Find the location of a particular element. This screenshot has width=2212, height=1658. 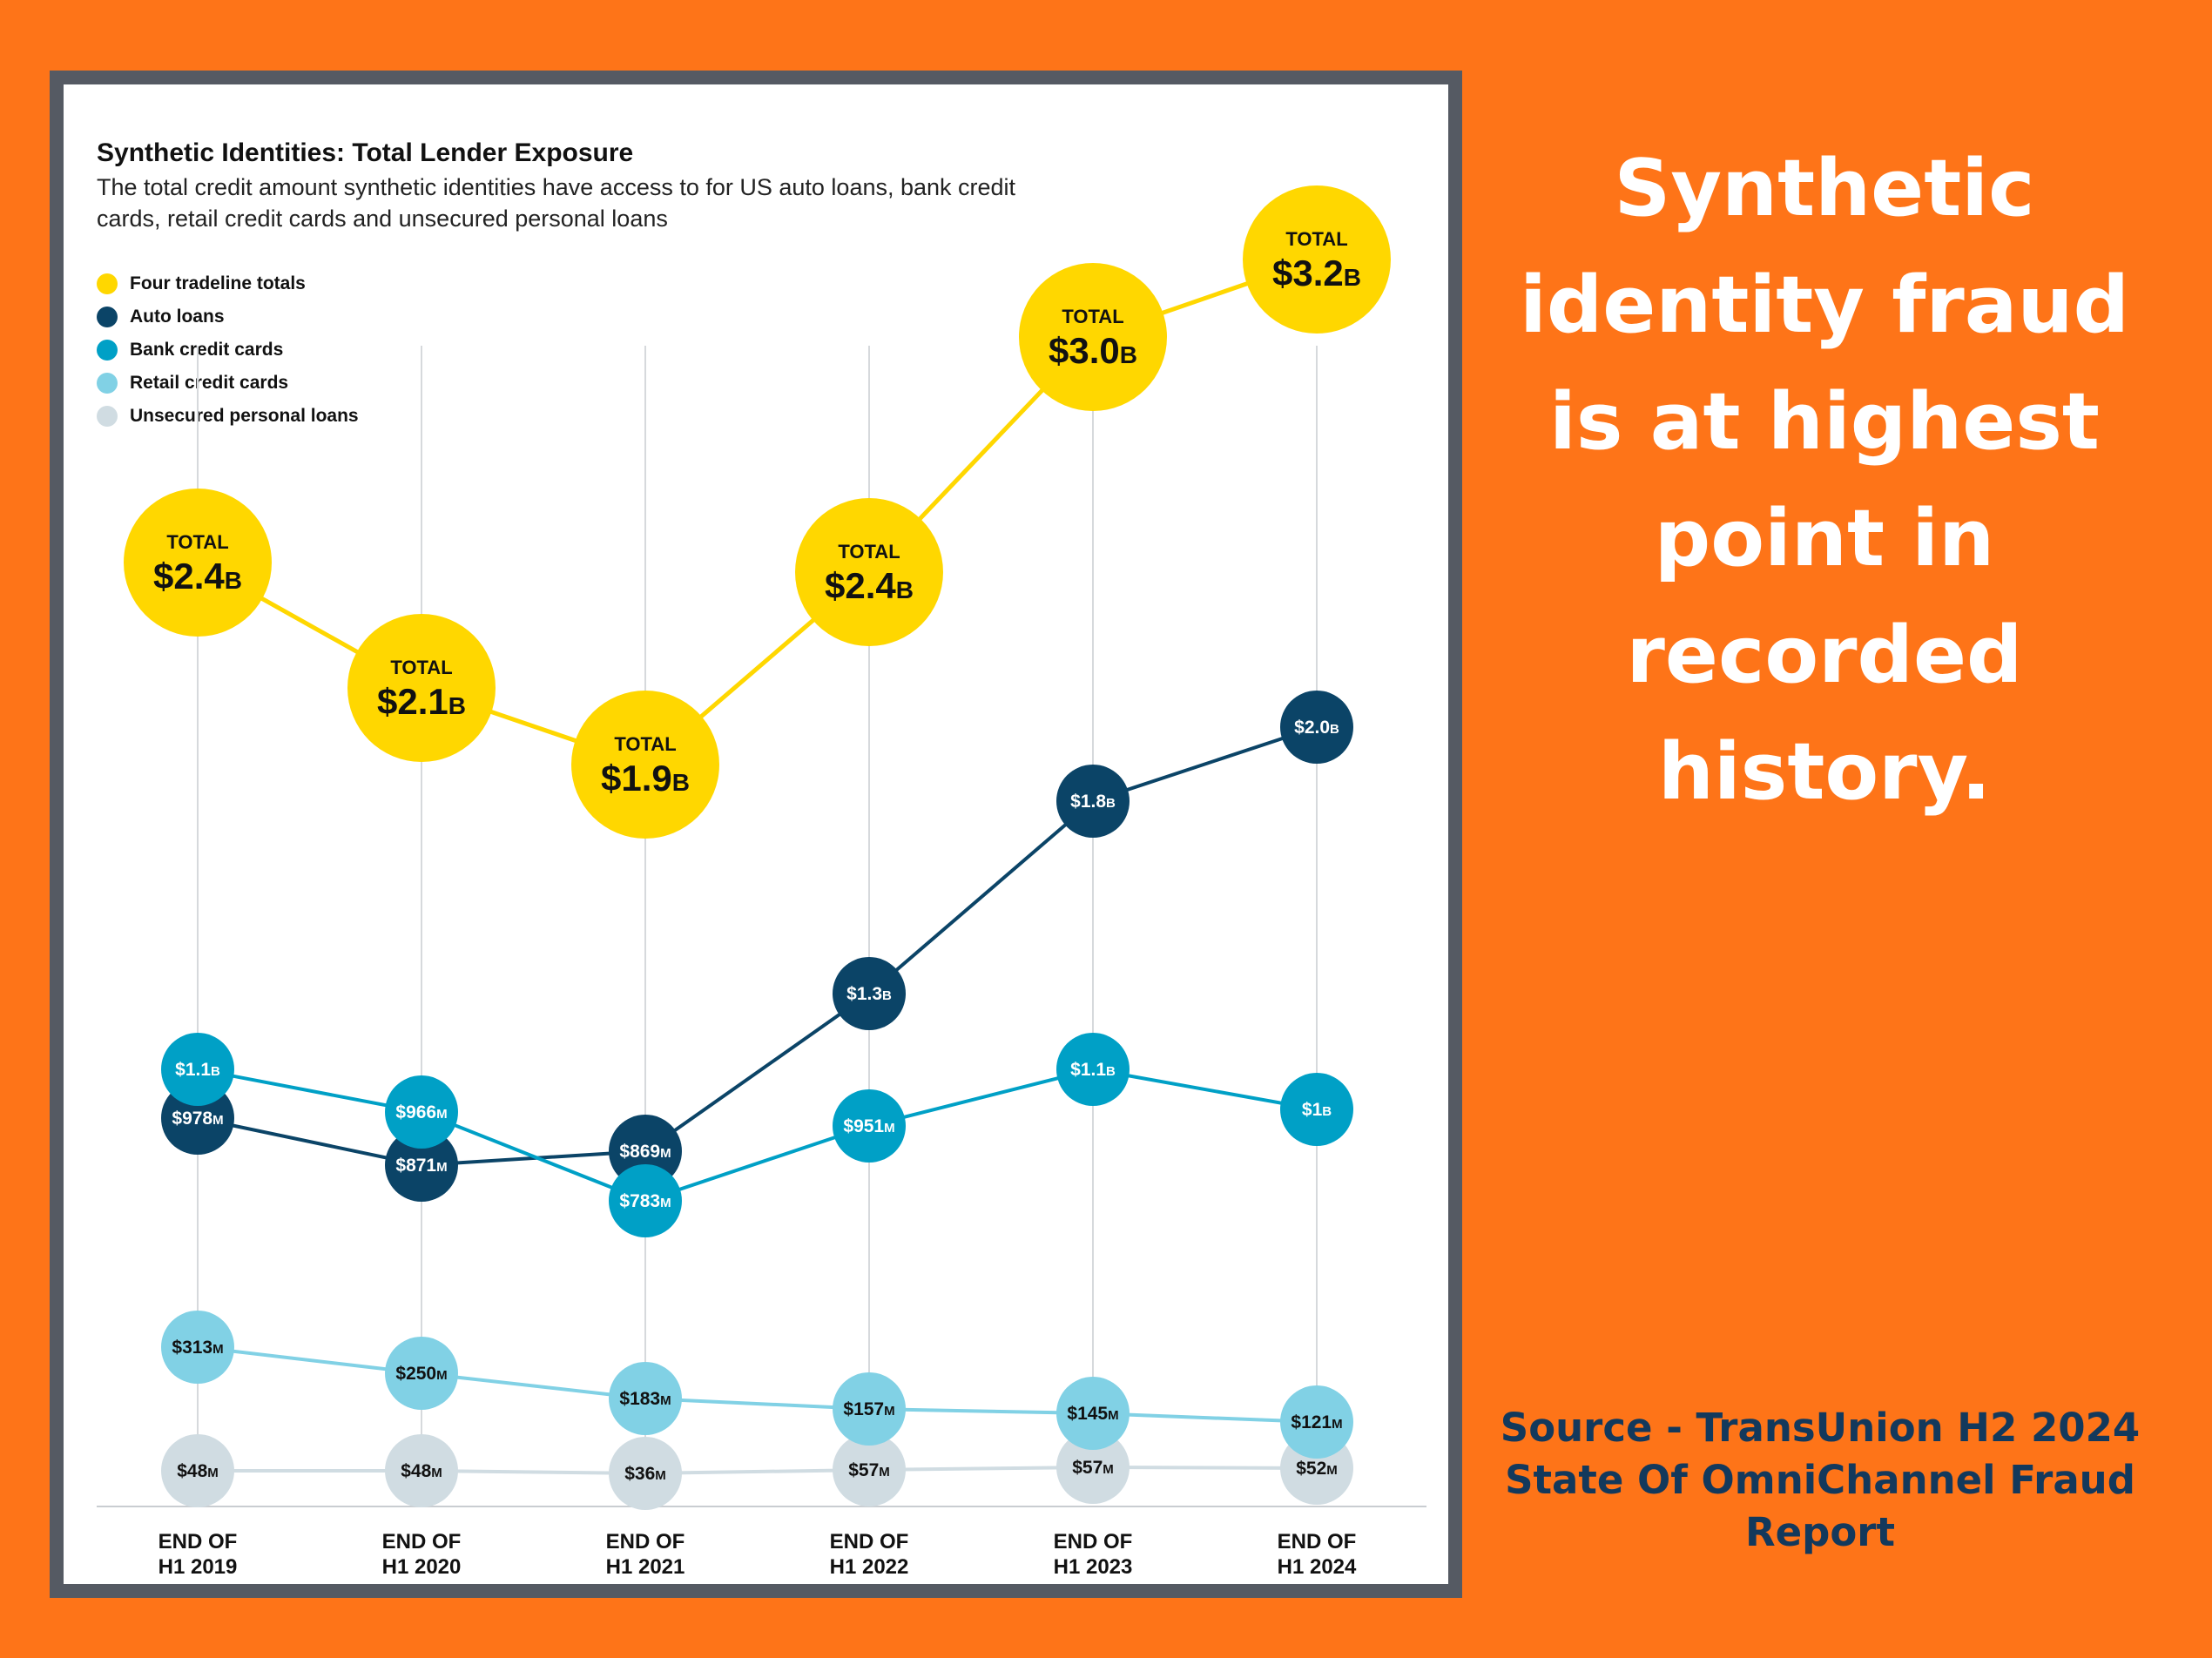

legend-label: Bank credit cards is located at coordinates (207, 350).